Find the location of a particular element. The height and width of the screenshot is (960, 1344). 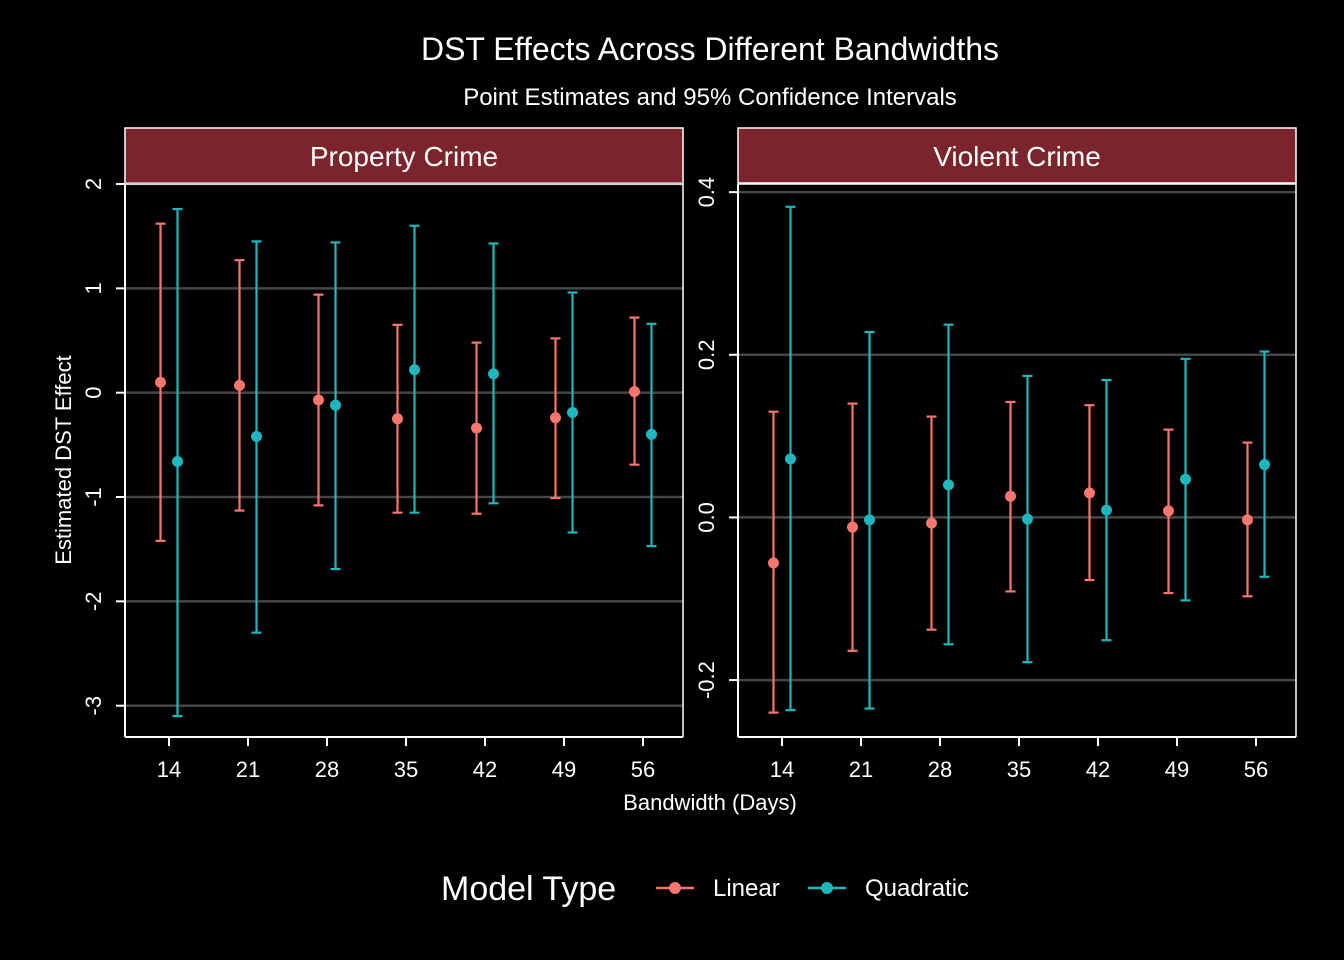

property-crime-x-tick-label-28: 28 is located at coordinates (327, 769).